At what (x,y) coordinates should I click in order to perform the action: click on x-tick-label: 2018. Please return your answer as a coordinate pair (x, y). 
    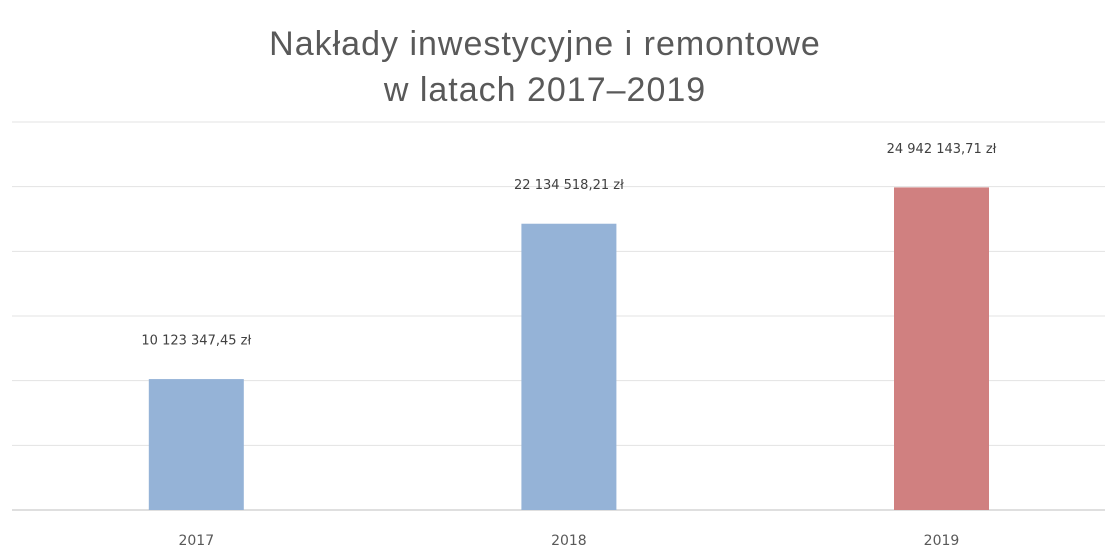
    Looking at the image, I should click on (569, 540).